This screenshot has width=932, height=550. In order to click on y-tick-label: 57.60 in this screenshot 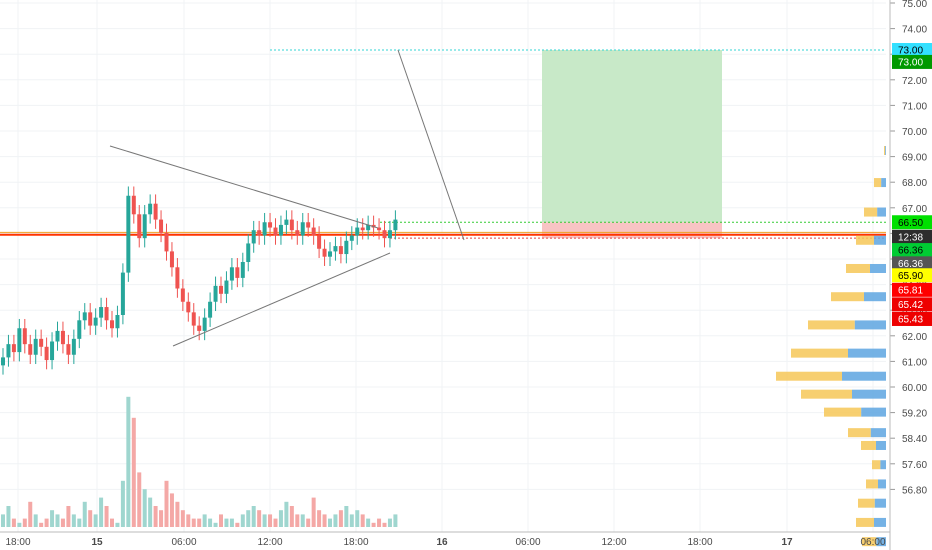, I will do `click(914, 465)`.